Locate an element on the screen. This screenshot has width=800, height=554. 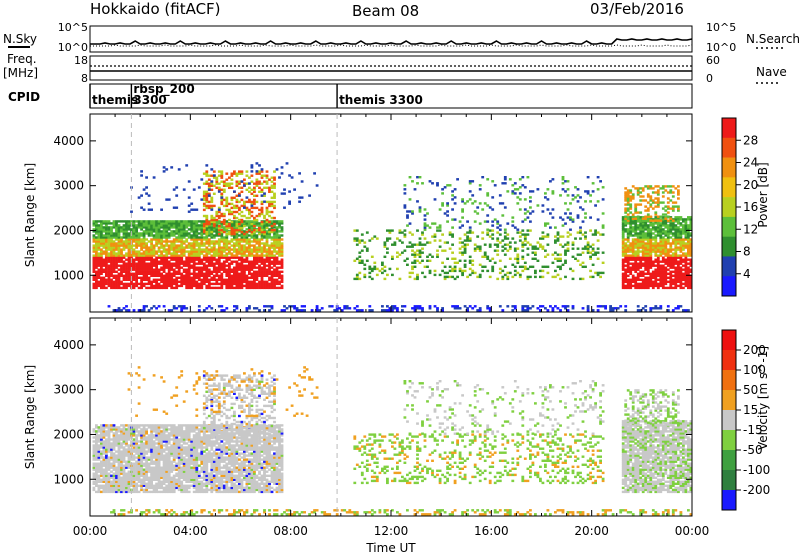
y-tick-label: 2000 is located at coordinates (68, 230).